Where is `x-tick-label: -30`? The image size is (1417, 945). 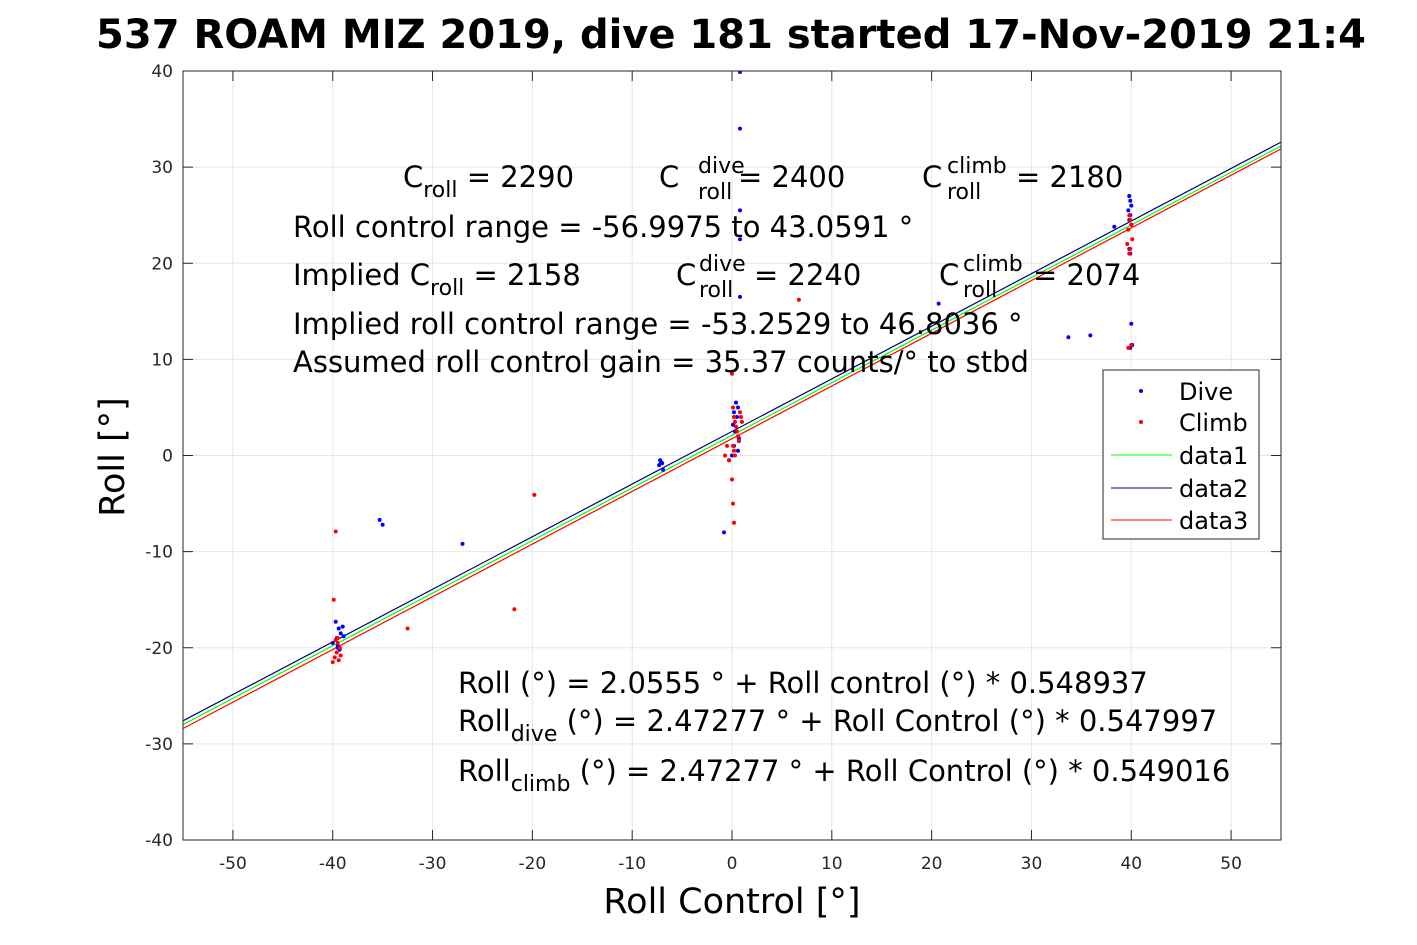
x-tick-label: -30 is located at coordinates (433, 864).